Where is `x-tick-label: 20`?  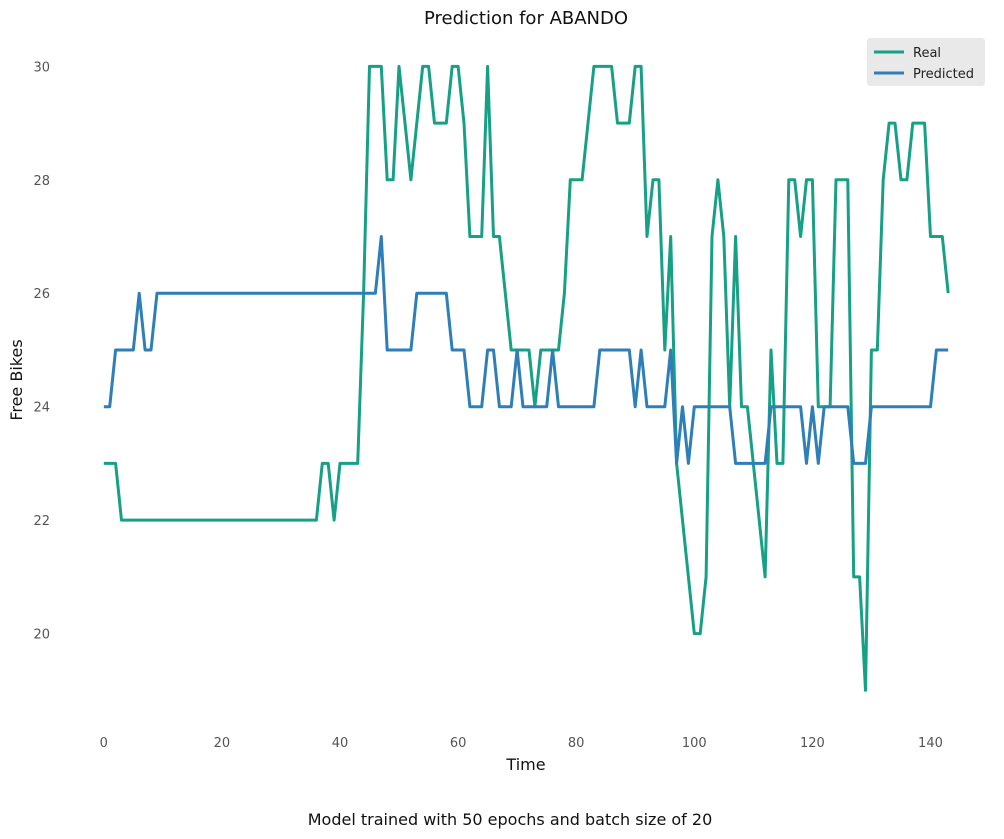 x-tick-label: 20 is located at coordinates (222, 743).